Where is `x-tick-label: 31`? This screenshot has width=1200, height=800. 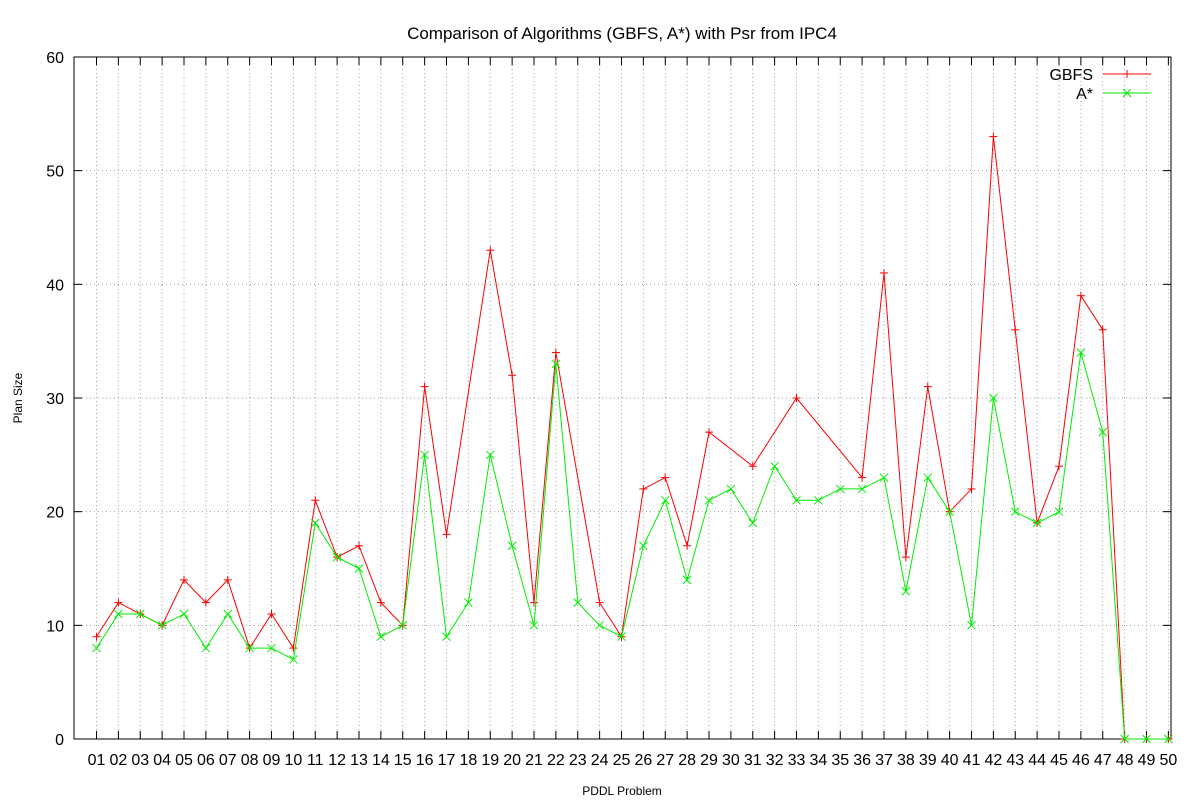
x-tick-label: 31 is located at coordinates (753, 760).